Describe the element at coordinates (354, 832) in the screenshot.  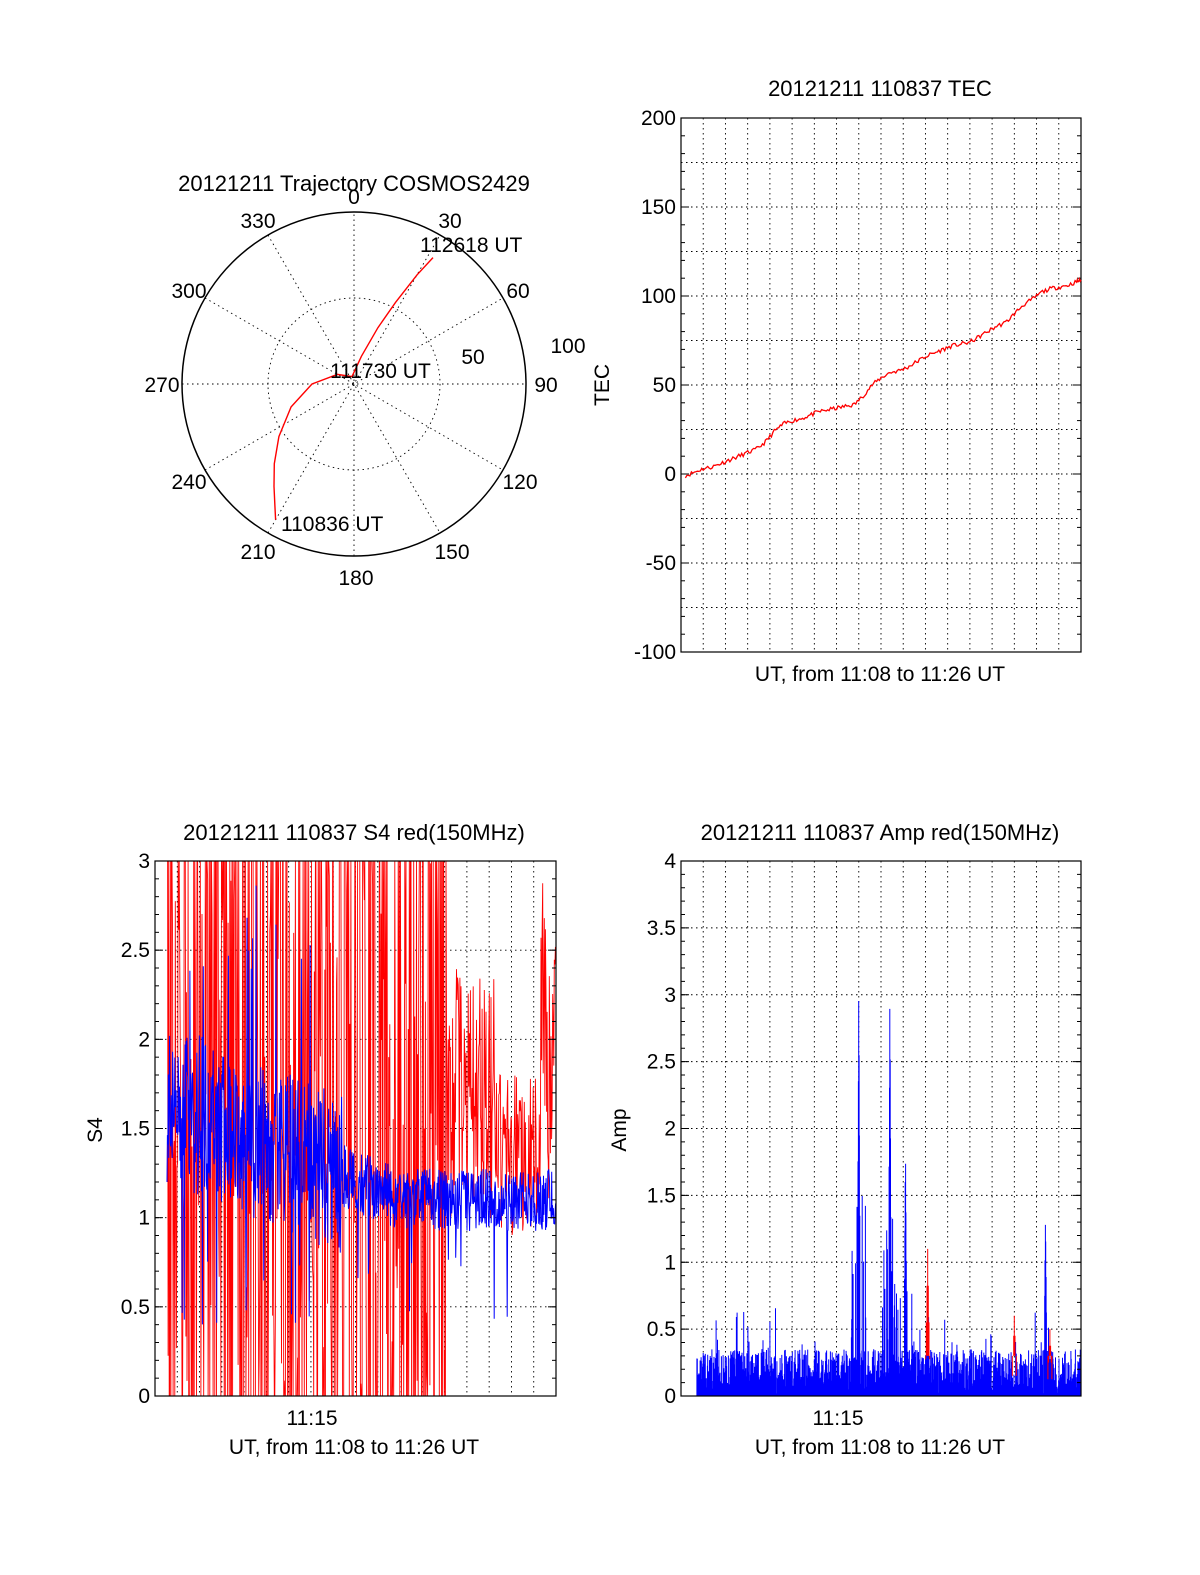
I see `s4-title: 20121211 110837 S4 red(150MHz)` at that location.